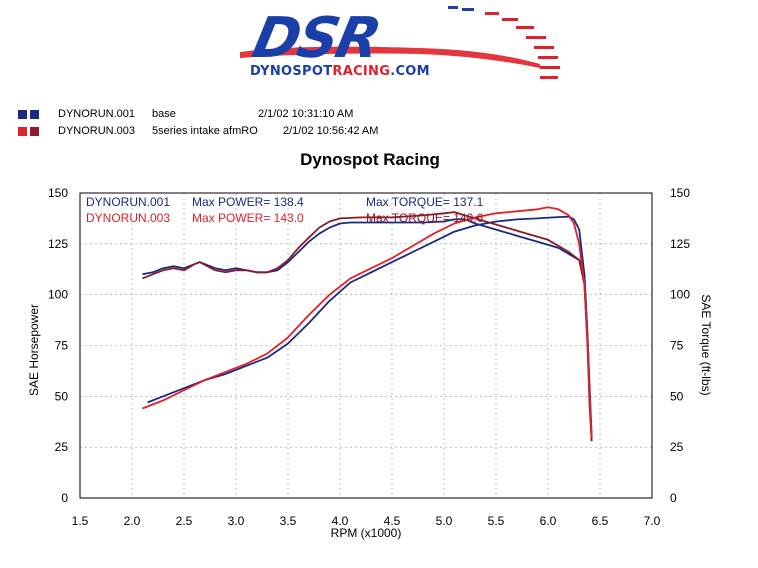  I want to click on y-tick-label: 50, so click(62, 396).